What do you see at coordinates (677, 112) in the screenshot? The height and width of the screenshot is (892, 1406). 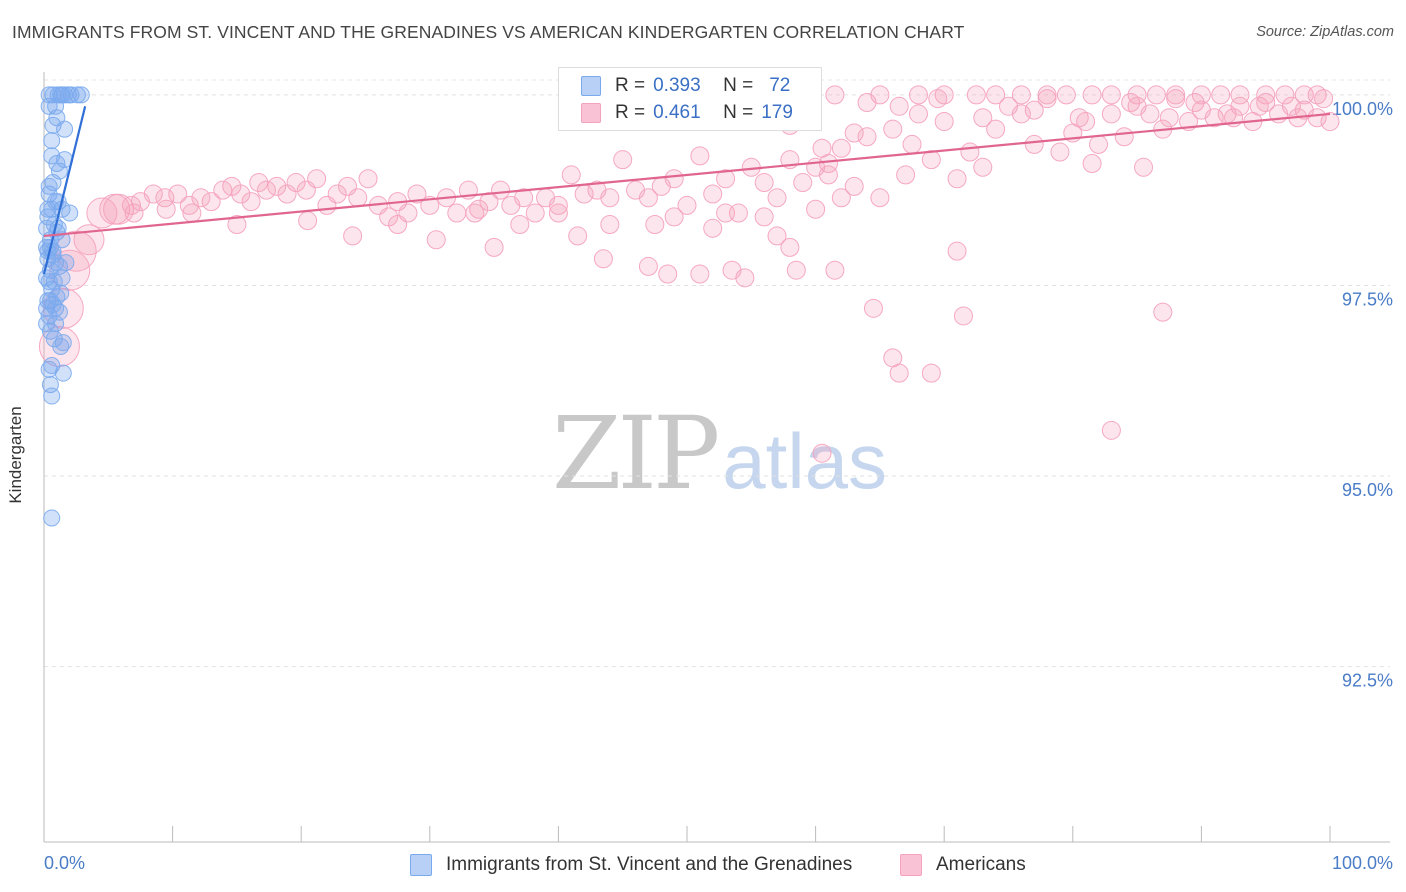 I see `legend-r-value: 0.461` at bounding box center [677, 112].